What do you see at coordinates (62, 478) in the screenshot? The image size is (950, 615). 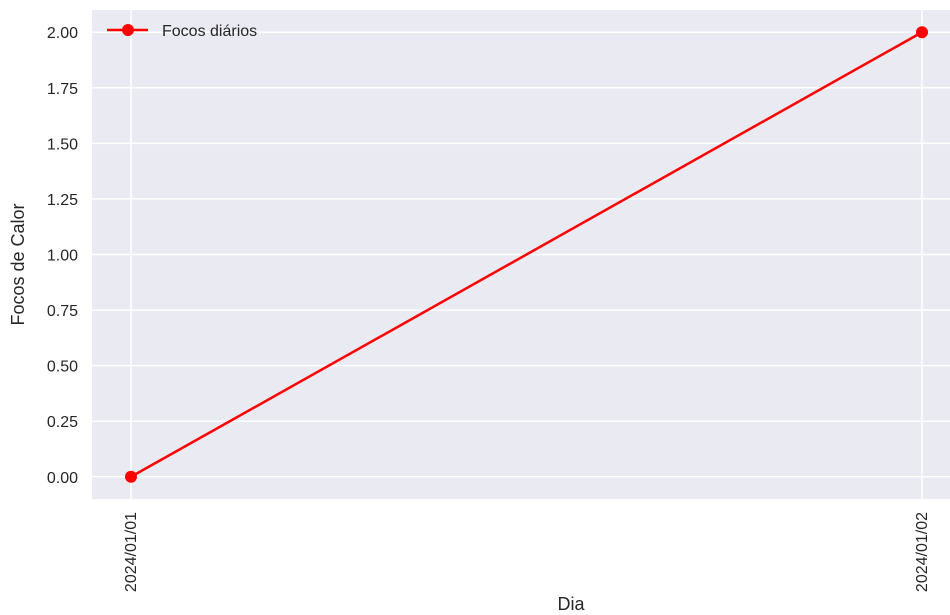 I see `y-tick-label: 0.00` at bounding box center [62, 478].